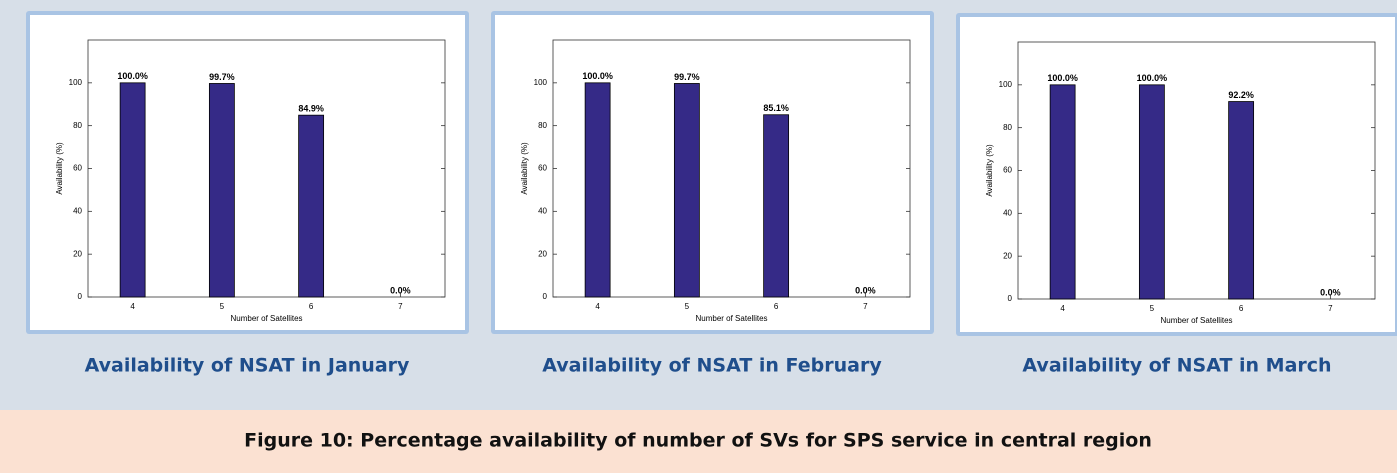 This screenshot has height=473, width=1397. I want to click on caption-band, so click(698, 441).